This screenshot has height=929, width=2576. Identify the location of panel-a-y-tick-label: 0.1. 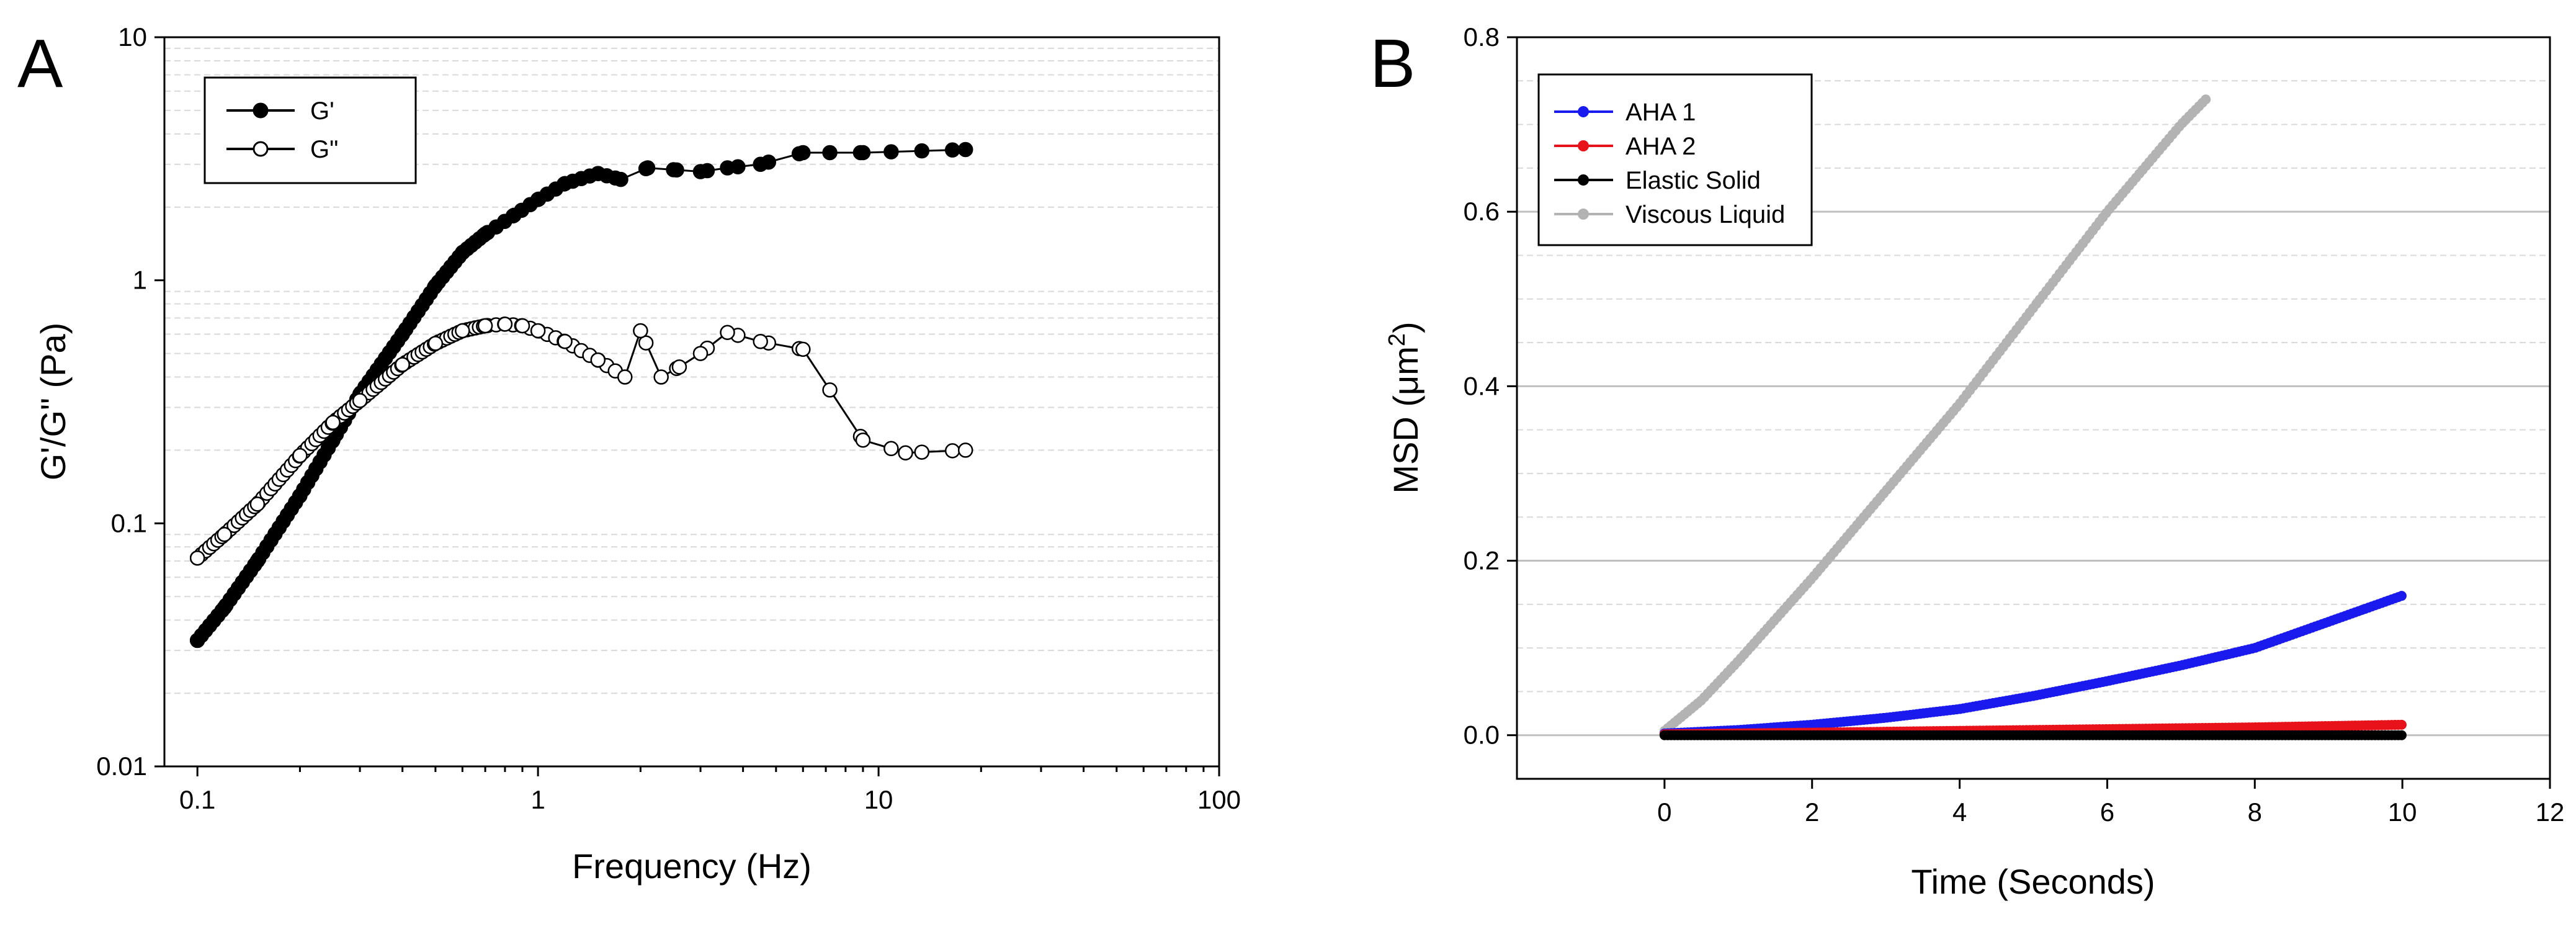
(129, 522).